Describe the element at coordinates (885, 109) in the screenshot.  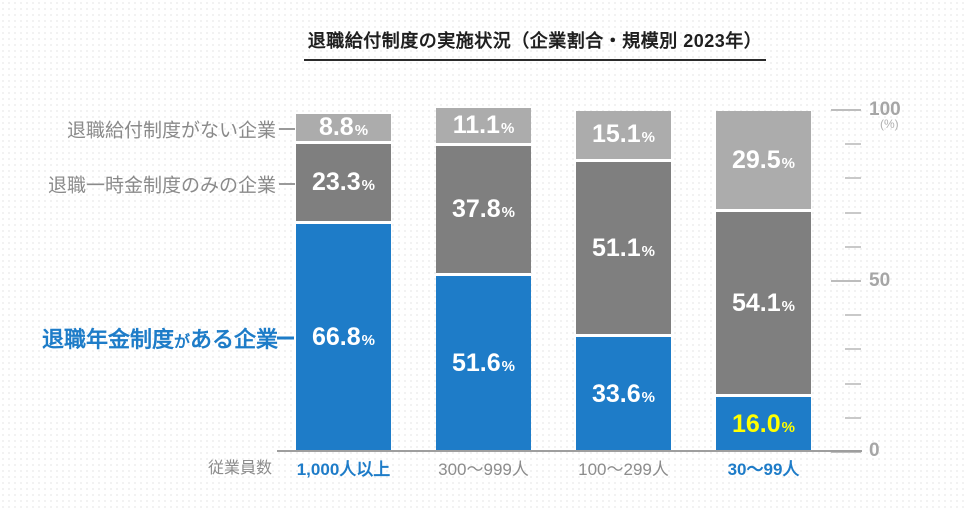
I see `y-axis-label-100: 100` at that location.